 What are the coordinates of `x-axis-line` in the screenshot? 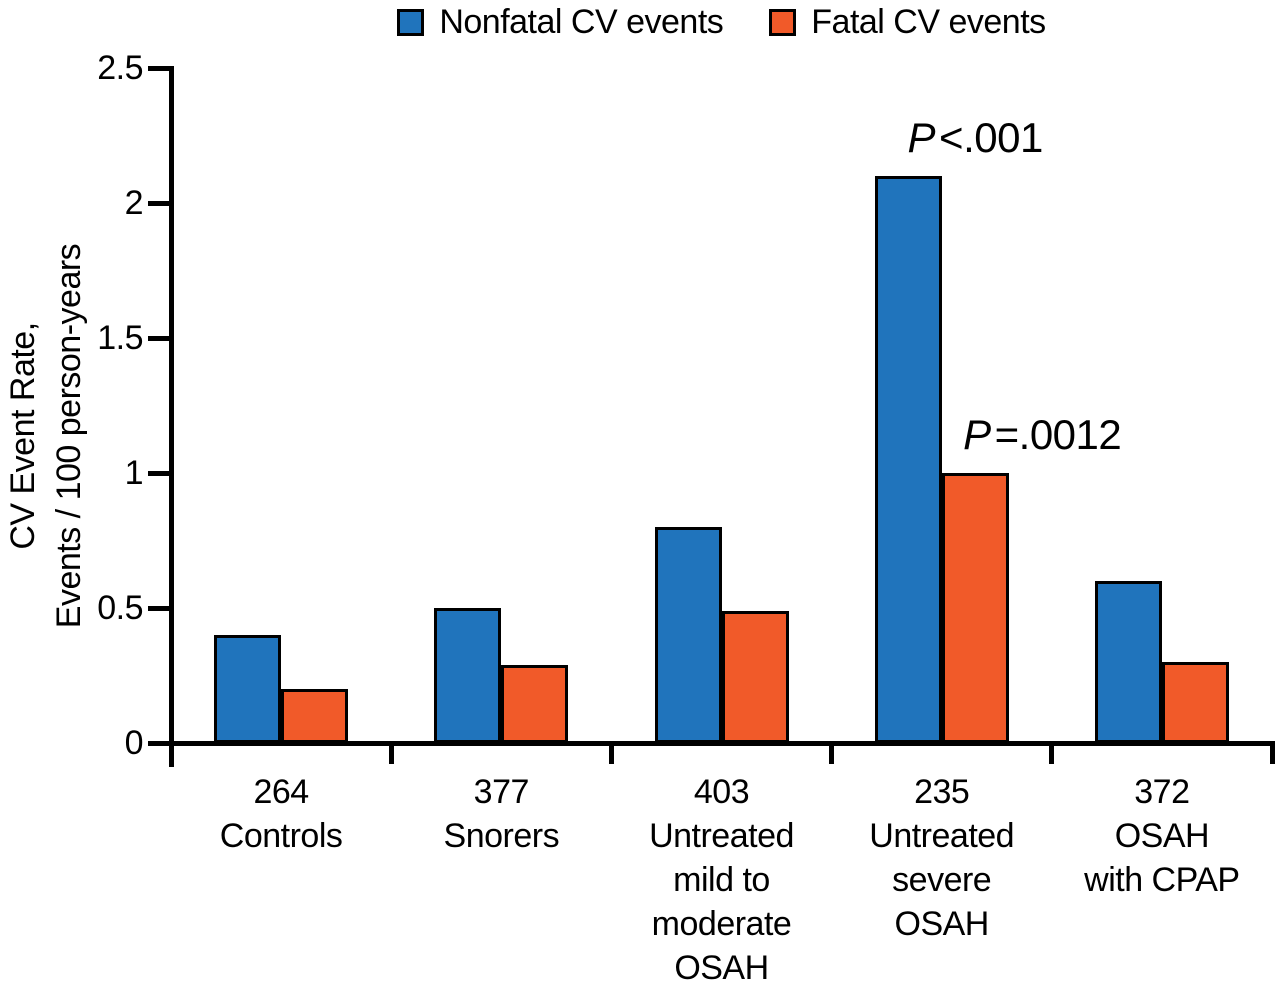 It's located at (721, 743).